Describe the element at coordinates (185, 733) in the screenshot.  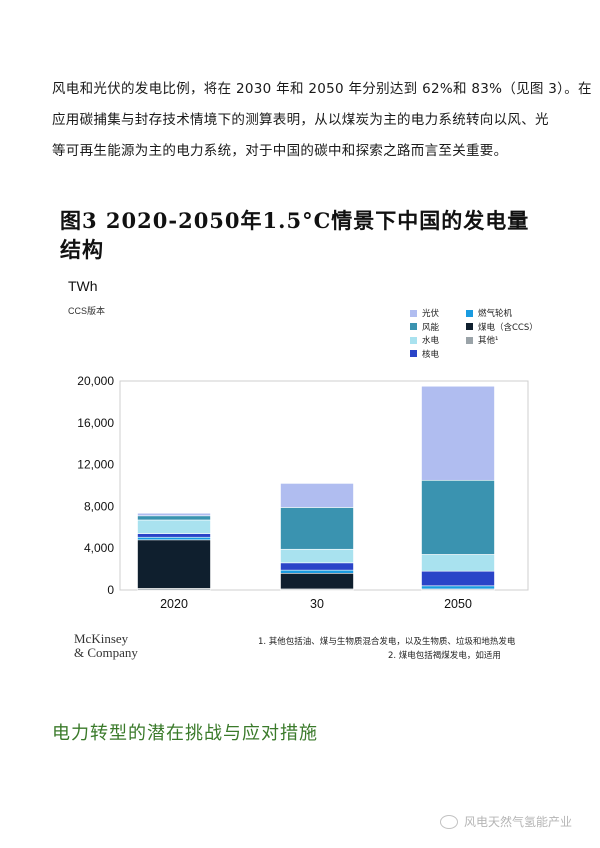
I see `section-heading: 电力转型的潜在挑战与应对措施` at that location.